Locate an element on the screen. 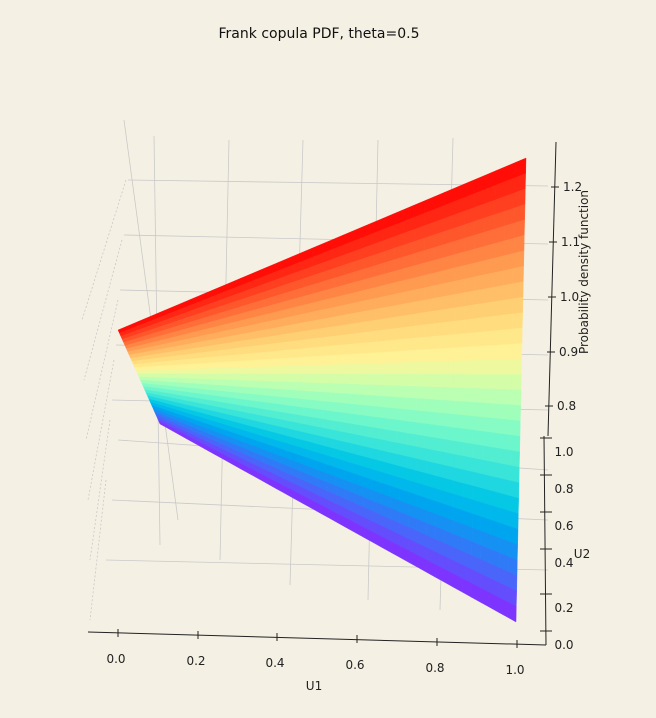 This screenshot has width=656, height=718. z-tick-label-0: 0.8 is located at coordinates (566, 406).